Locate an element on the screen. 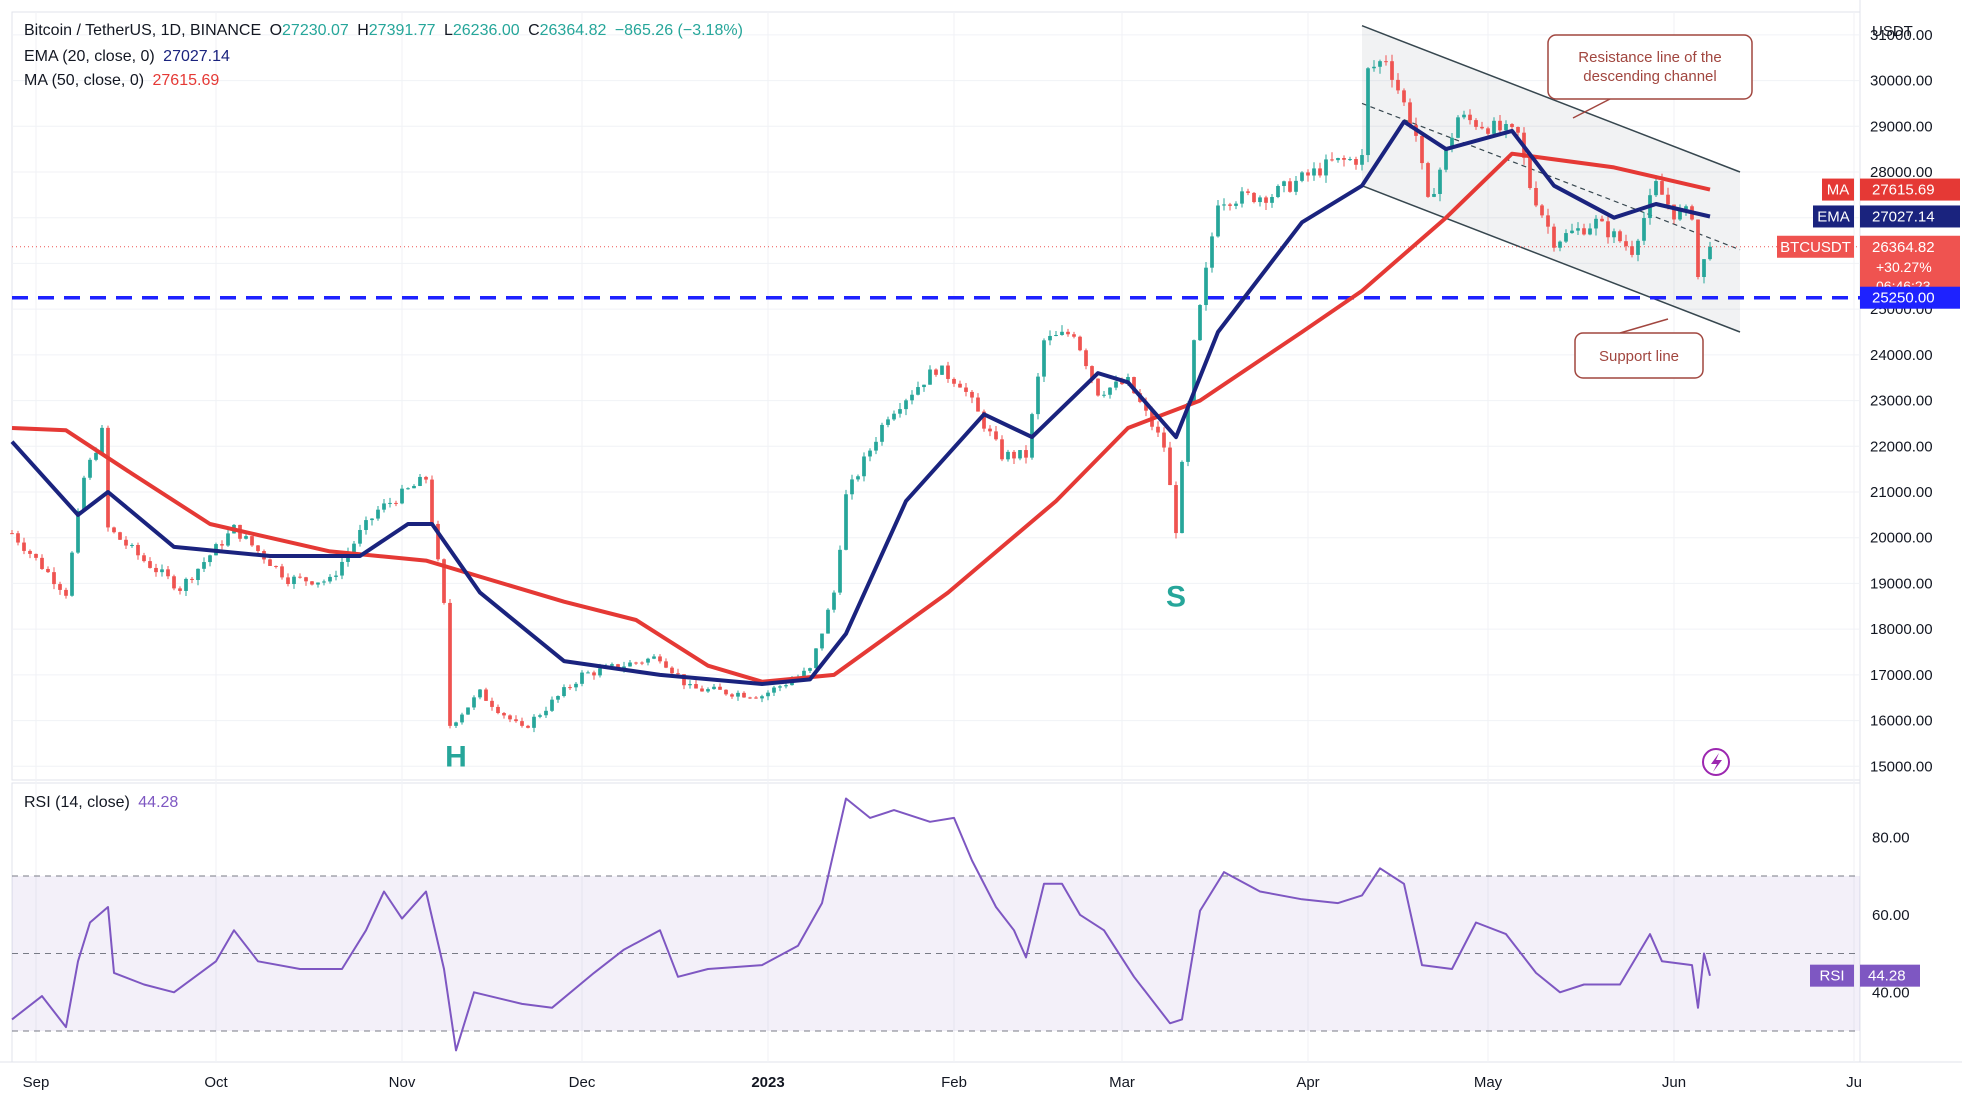  price-unit-label: USDT is located at coordinates (1892, 31).